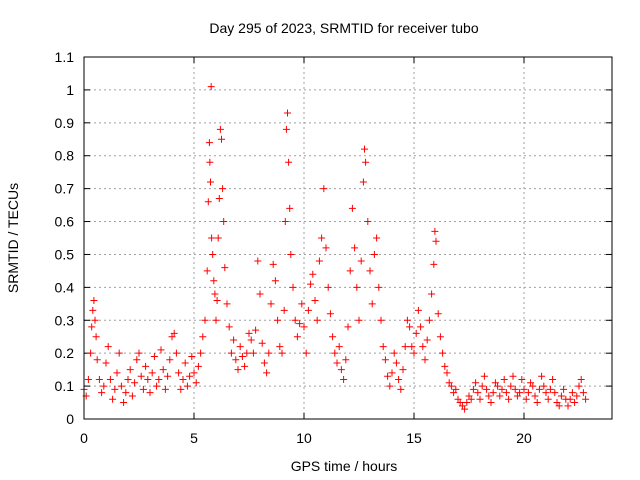 Image resolution: width=640 pixels, height=480 pixels. Describe the element at coordinates (65, 222) in the screenshot. I see `y-tick-label: 0.6` at that location.